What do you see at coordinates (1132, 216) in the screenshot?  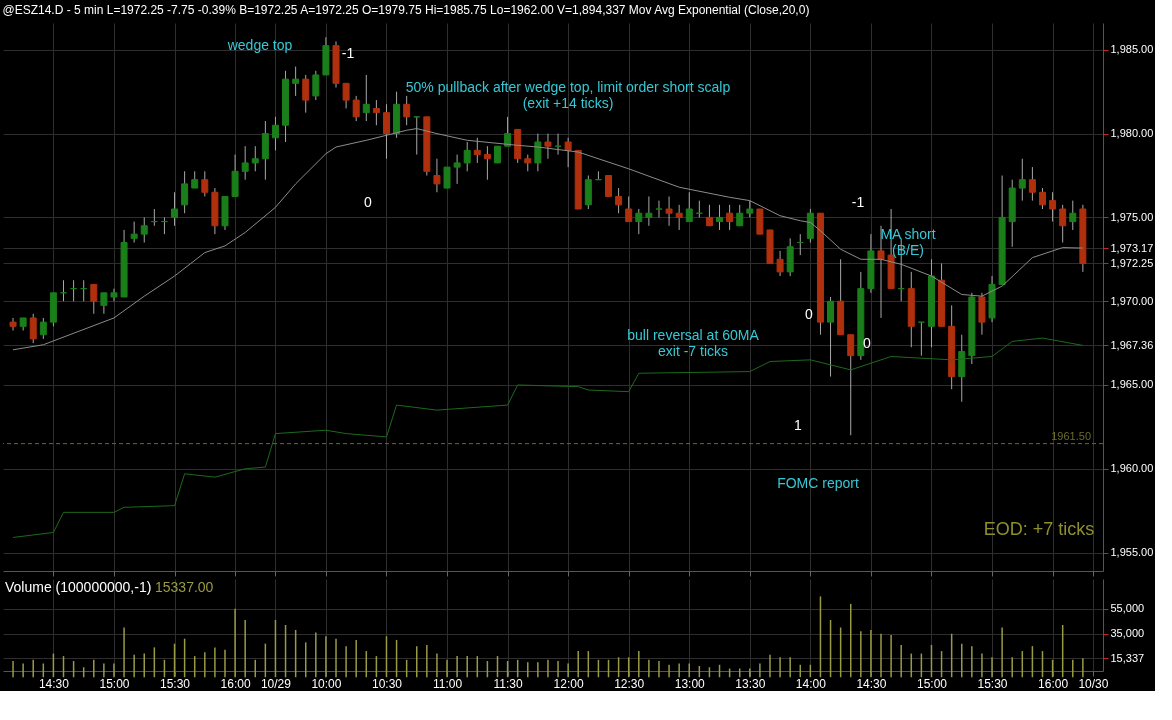 I see `y-tick-label: 1,975.00` at bounding box center [1132, 216].